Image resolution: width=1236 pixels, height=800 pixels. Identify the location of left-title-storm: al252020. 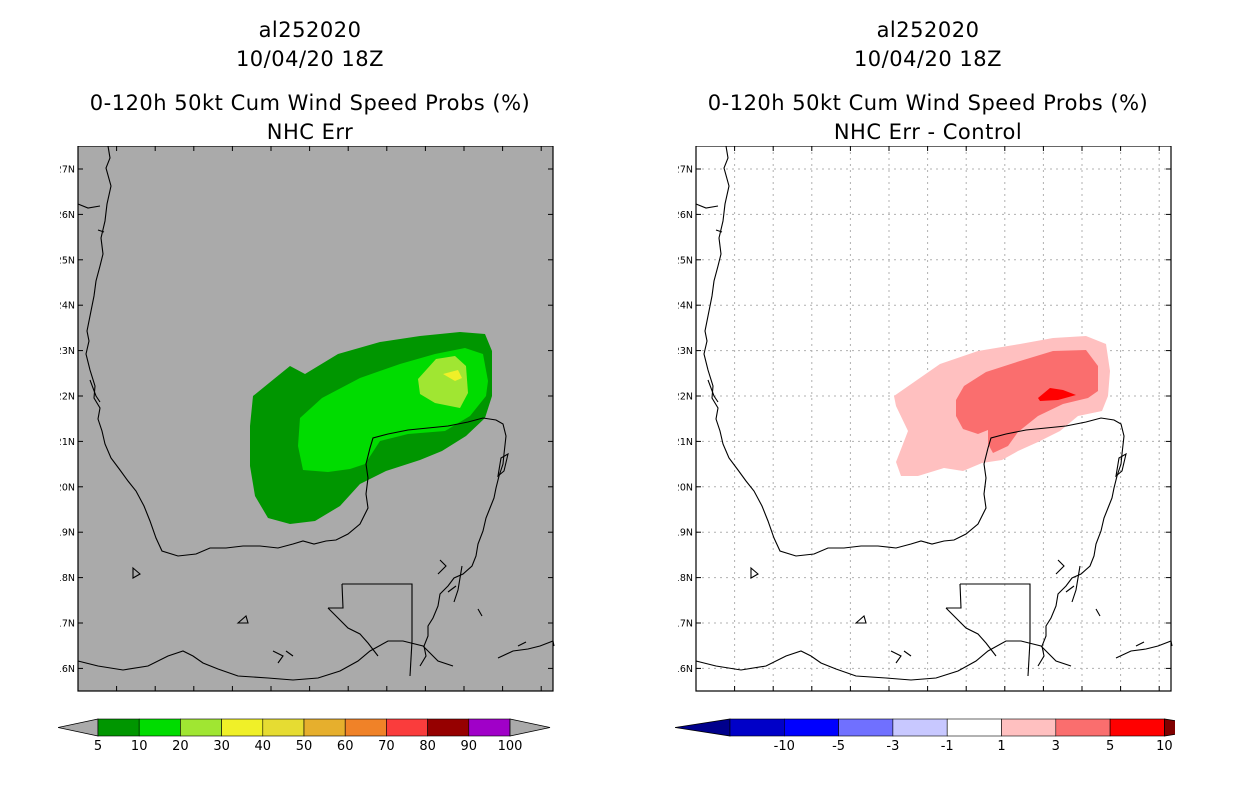
(310, 30).